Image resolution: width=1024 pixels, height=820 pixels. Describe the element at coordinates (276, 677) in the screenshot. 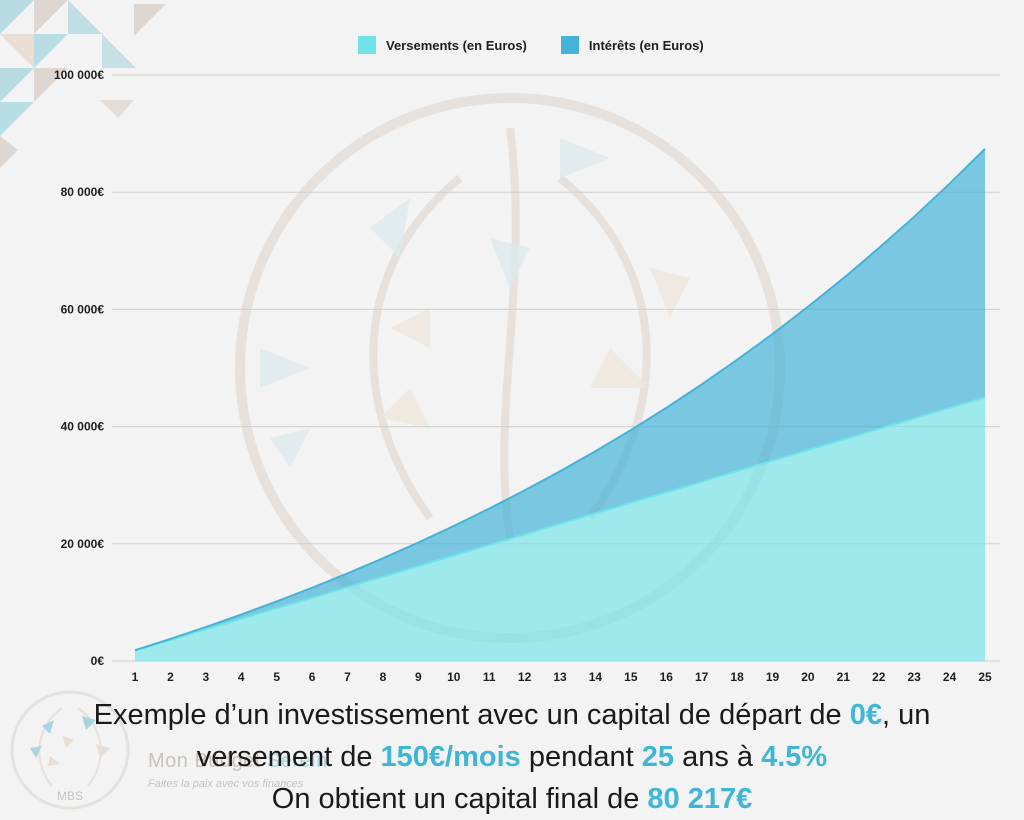

I see `x-tick-label: 5` at that location.